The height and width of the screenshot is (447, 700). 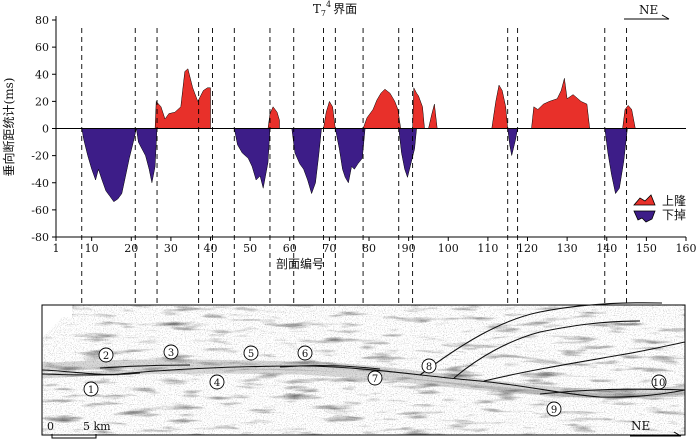 I want to click on map-north-arrow-head, so click(x=677, y=434).